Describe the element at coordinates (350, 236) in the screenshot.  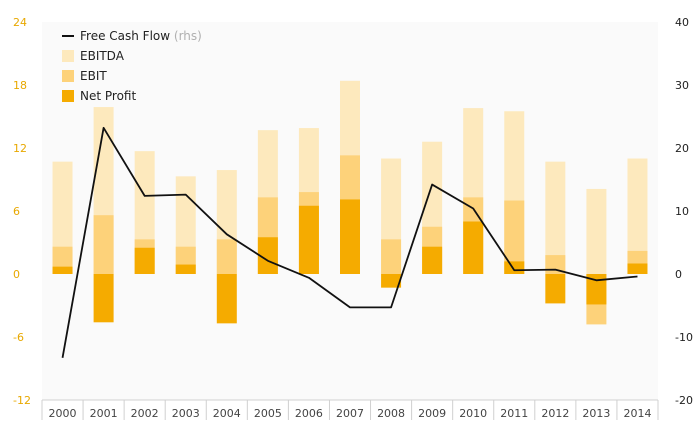
I see `bar-net-profit-2007` at that location.